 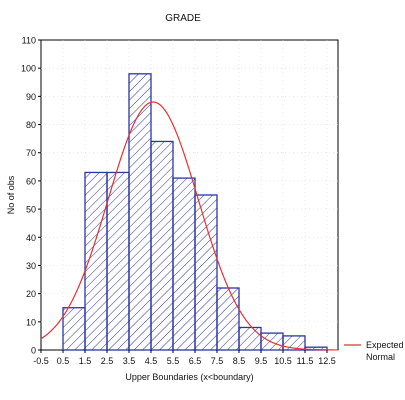 I want to click on y-tick-label: 30, so click(x=31, y=266).